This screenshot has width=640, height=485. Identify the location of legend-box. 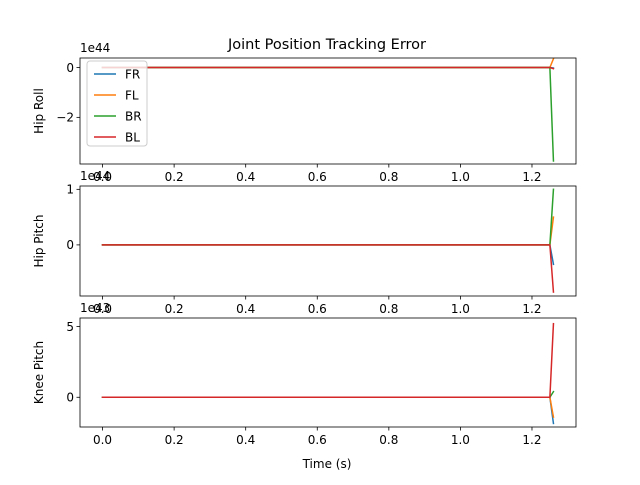
(117, 103).